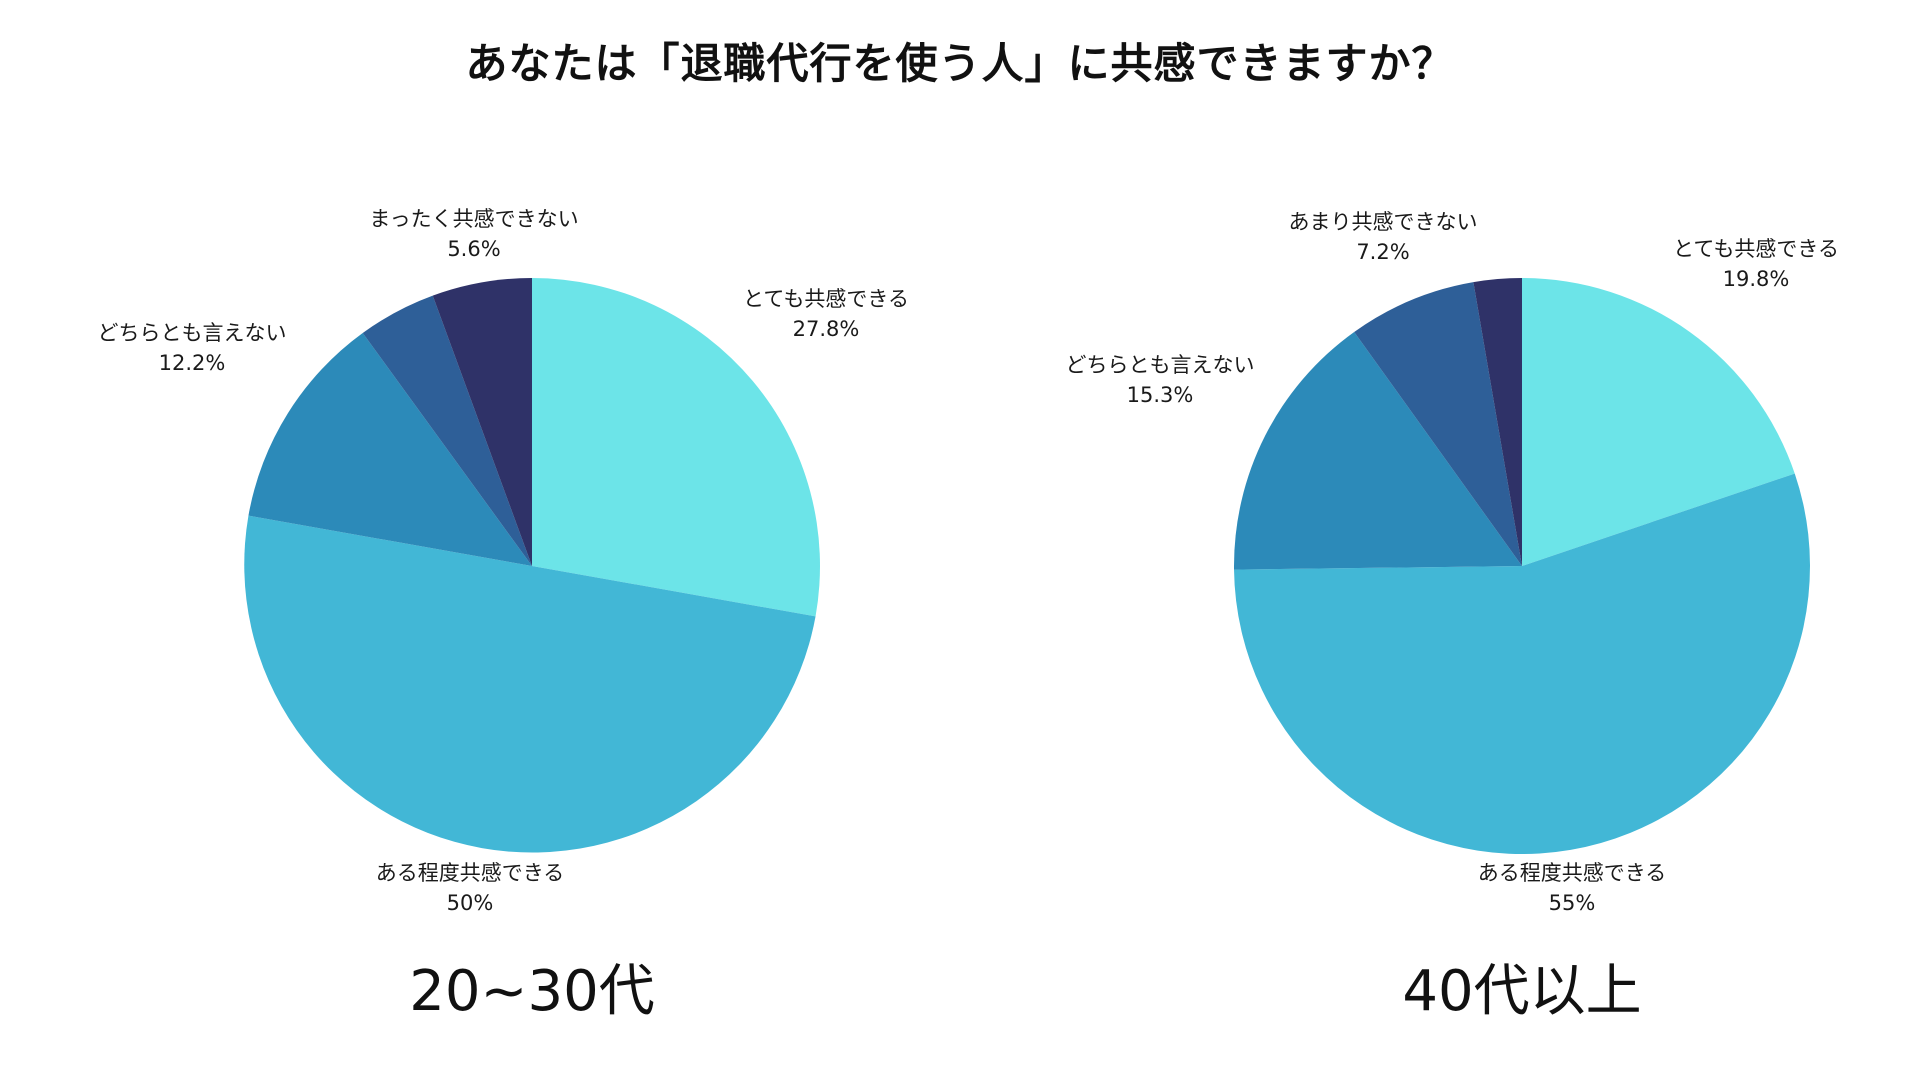  What do you see at coordinates (473, 234) in the screenshot?
I see `slice-not-at-all-label-0: まったく共感できない 5.6%` at bounding box center [473, 234].